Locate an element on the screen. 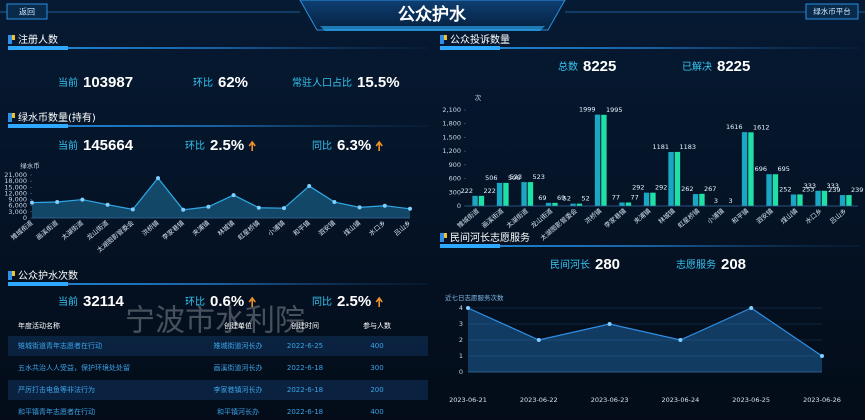 This screenshot has height=420, width=865. table-row-bg is located at coordinates (218, 390).